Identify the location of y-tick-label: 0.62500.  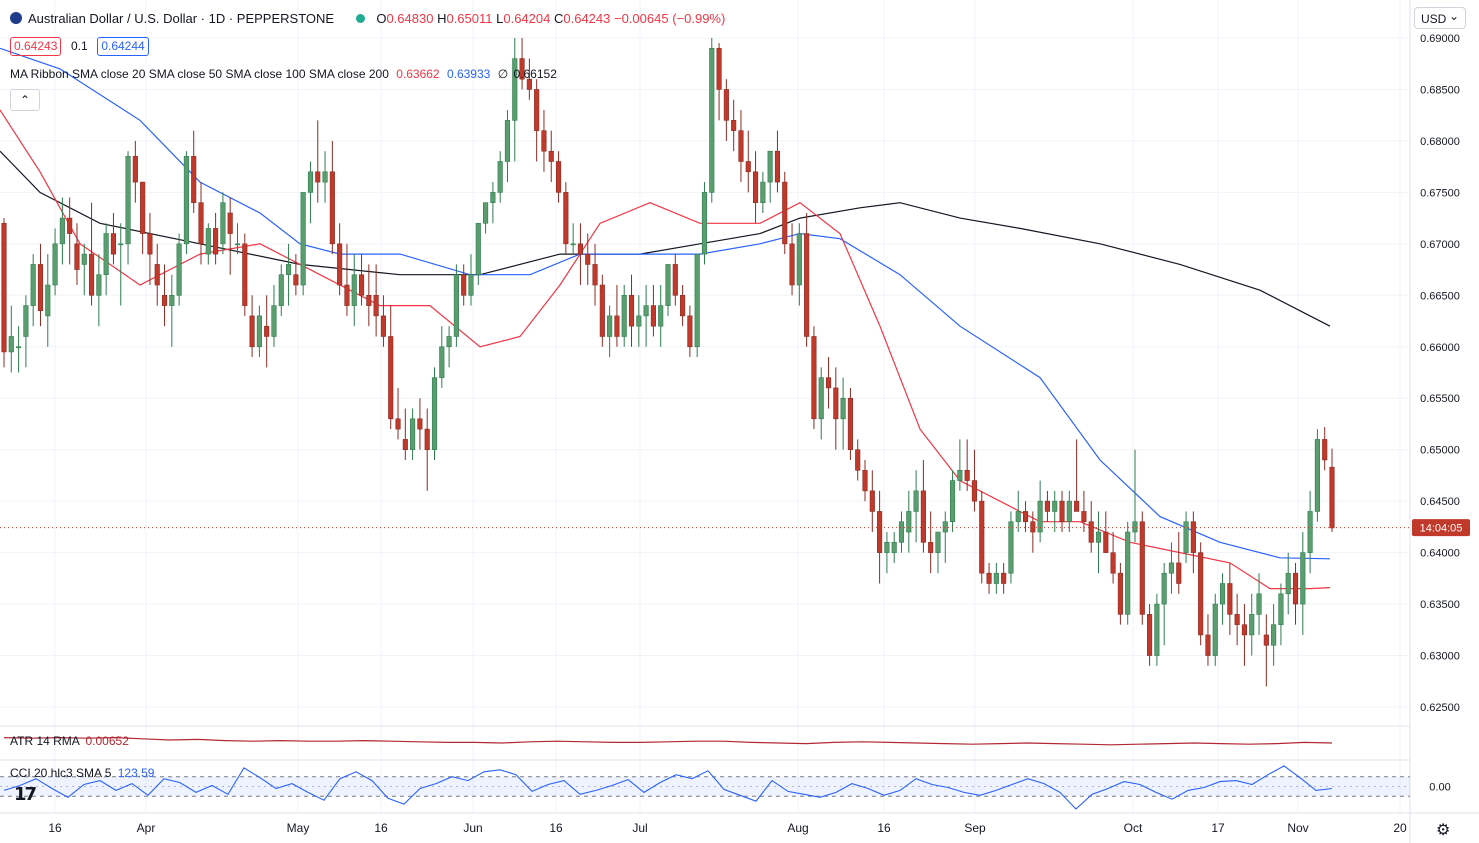
(1440, 708).